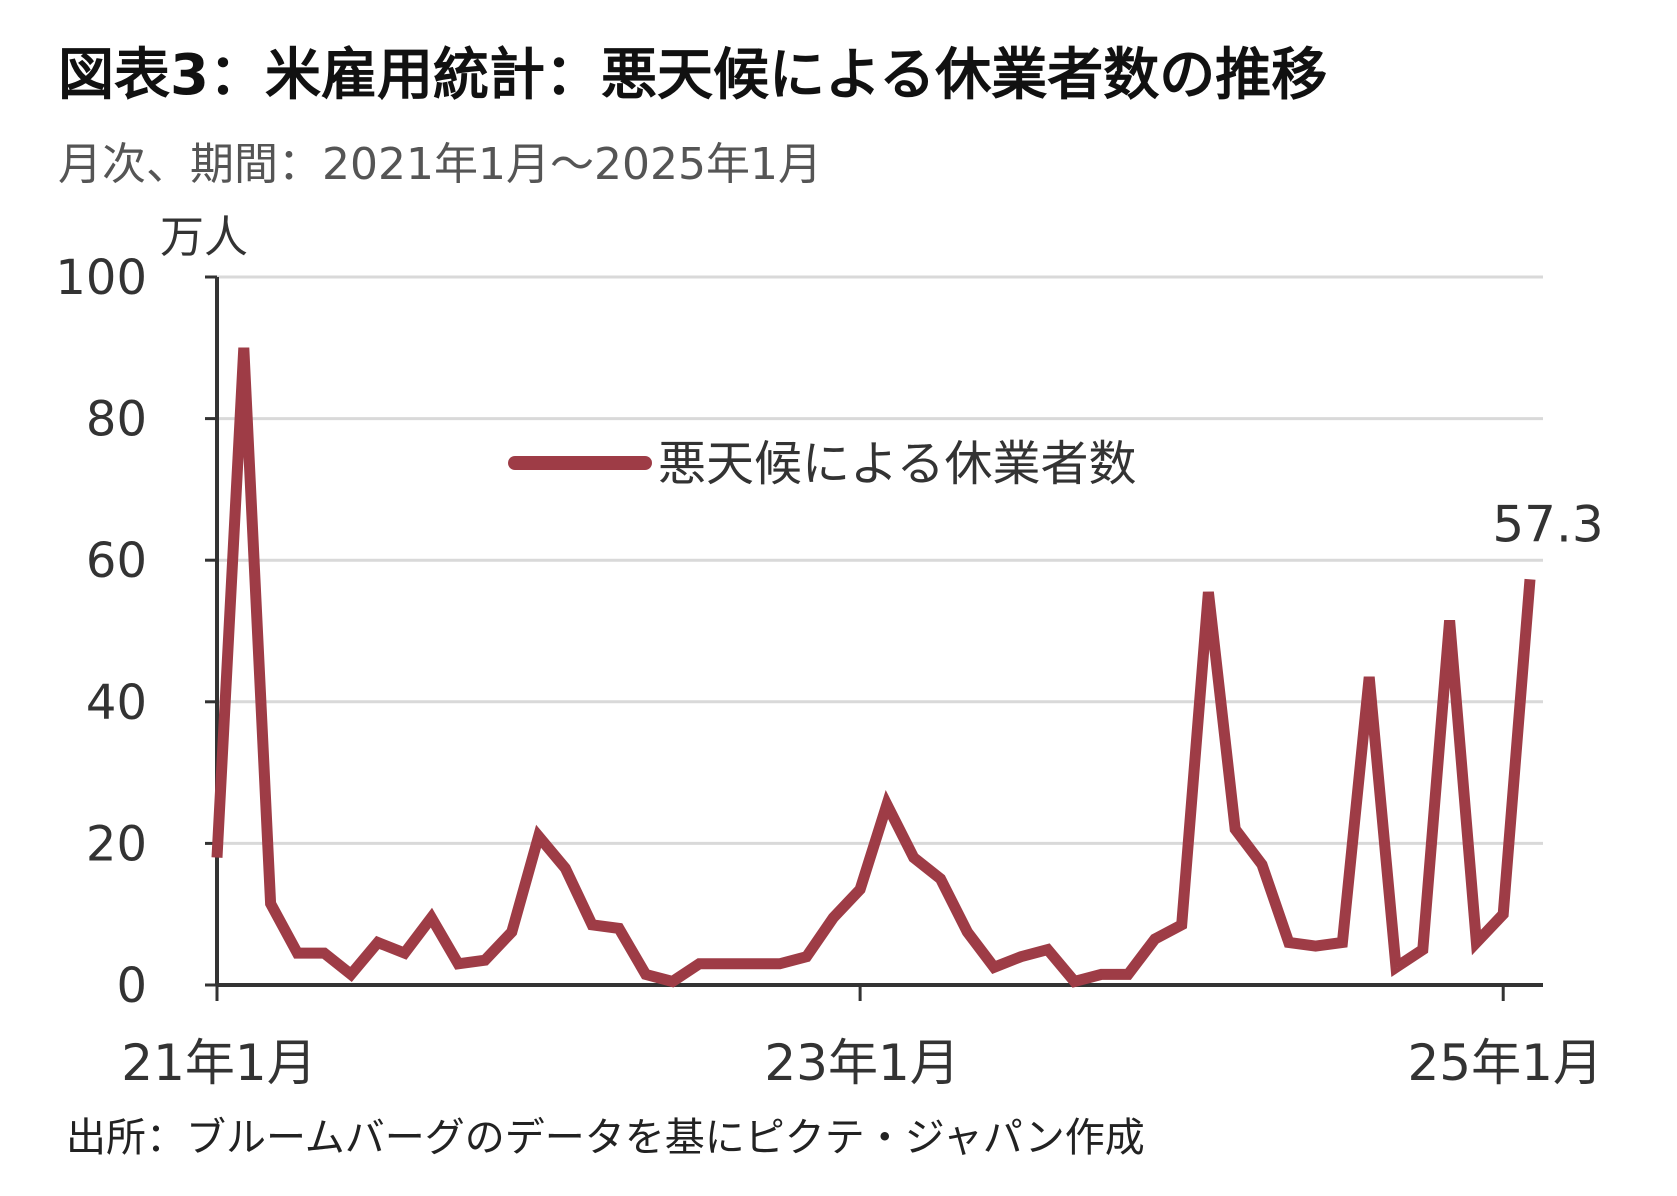  What do you see at coordinates (693, 75) in the screenshot?
I see `chart-title: 図表3：米雇用統計：悪天候による休業者数の推移` at bounding box center [693, 75].